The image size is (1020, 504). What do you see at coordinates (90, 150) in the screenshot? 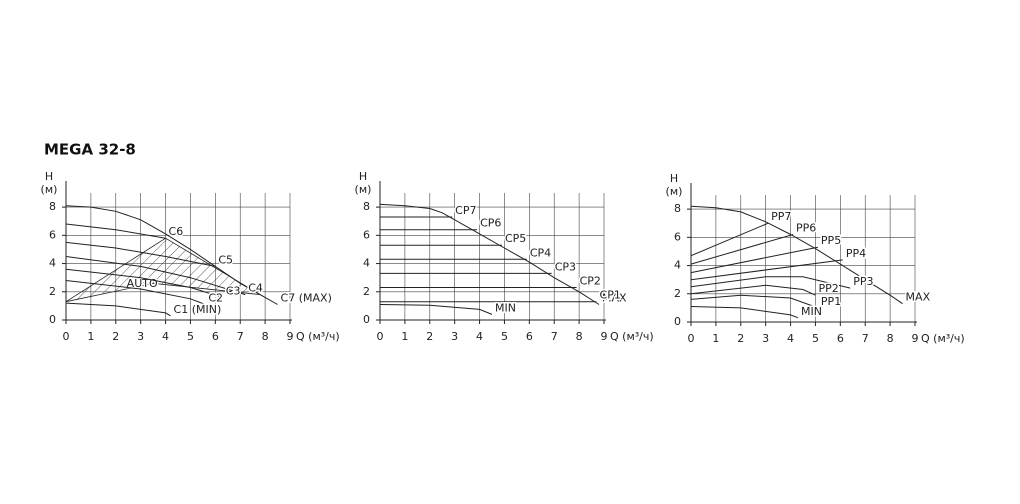
I see `chart-title: MEGA 32-8` at bounding box center [90, 150].